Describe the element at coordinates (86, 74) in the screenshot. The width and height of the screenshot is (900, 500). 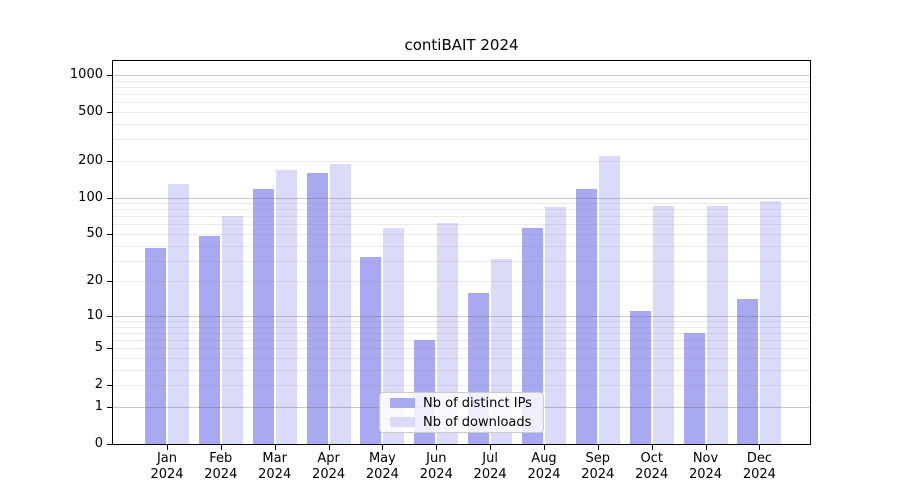
I see `y-tick-label: 1000` at that location.